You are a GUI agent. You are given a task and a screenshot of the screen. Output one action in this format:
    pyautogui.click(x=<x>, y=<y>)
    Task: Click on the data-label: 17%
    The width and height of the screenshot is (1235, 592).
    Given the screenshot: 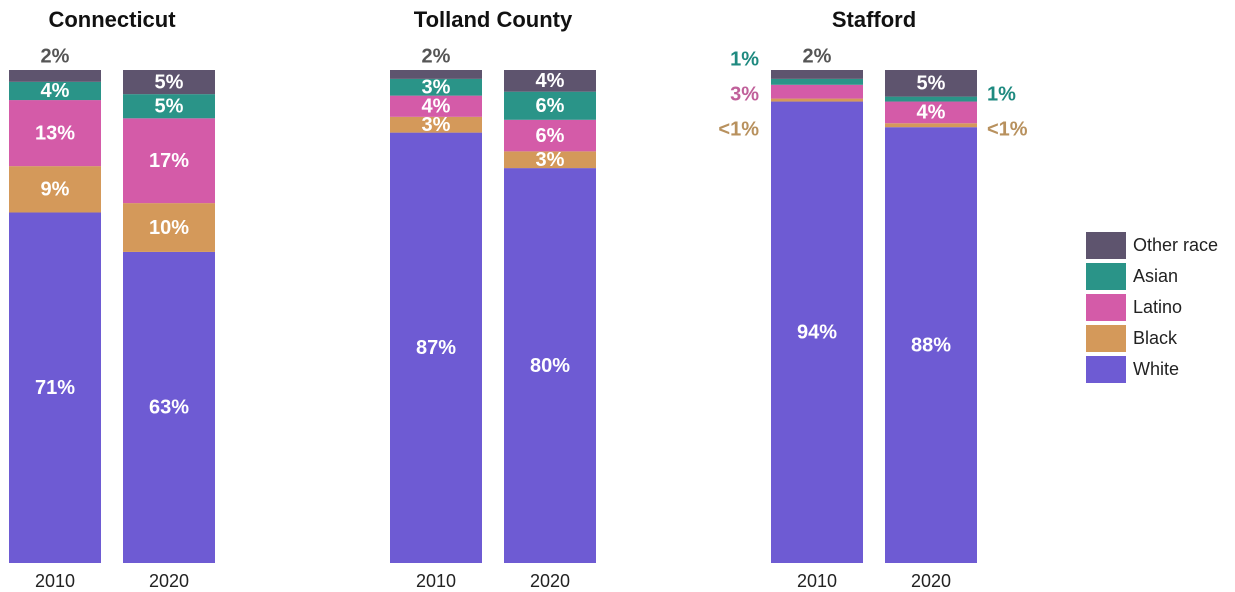 What is the action you would take?
    pyautogui.click(x=169, y=161)
    